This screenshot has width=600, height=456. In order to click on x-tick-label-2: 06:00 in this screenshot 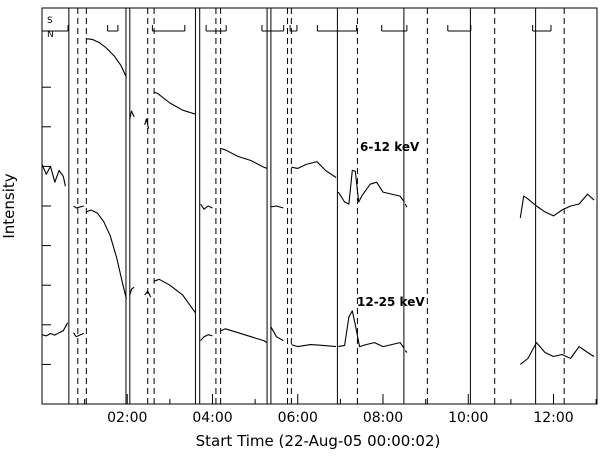, I will do `click(298, 418)`.